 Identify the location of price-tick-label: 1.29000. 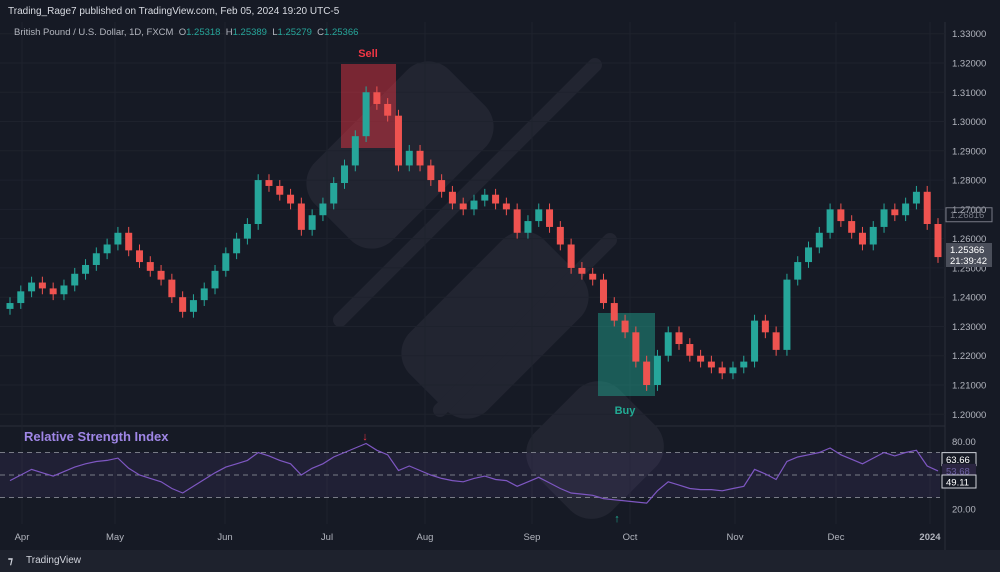
(969, 151).